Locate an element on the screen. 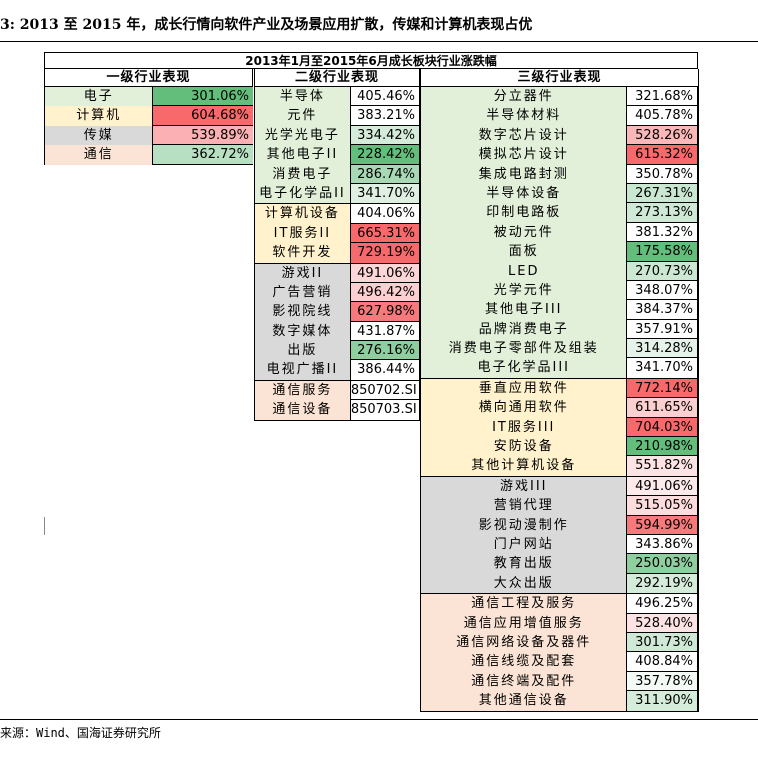 The width and height of the screenshot is (758, 766). return-value: 665.31% is located at coordinates (384, 233).